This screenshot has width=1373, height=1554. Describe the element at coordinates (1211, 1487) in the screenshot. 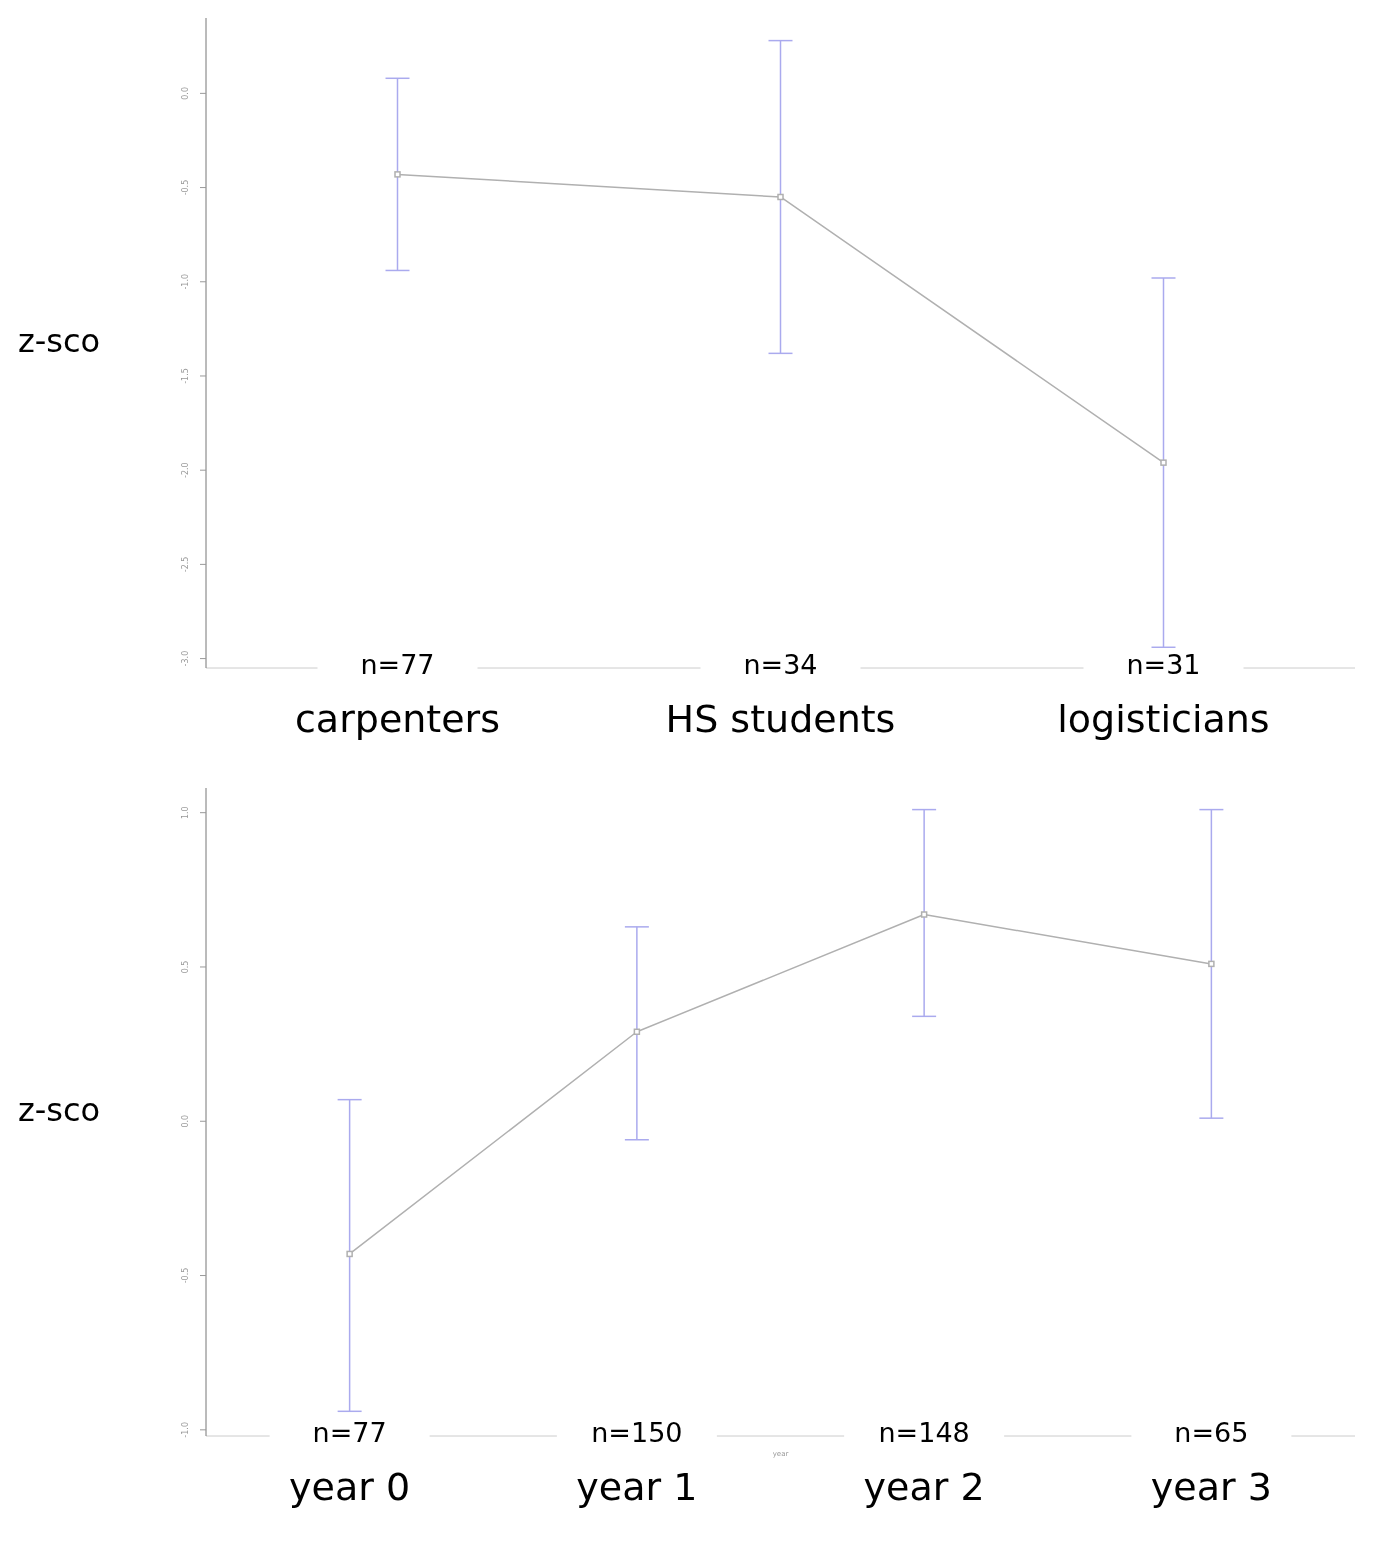

I see `x-tick-label: year 3` at that location.